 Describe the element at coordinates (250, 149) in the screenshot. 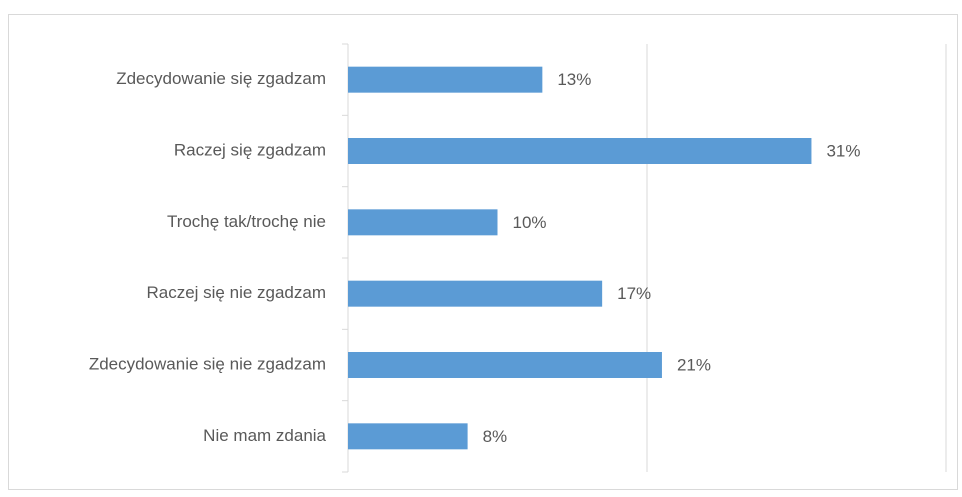

I see `y-tick-label: Raczej się zgadzam` at that location.